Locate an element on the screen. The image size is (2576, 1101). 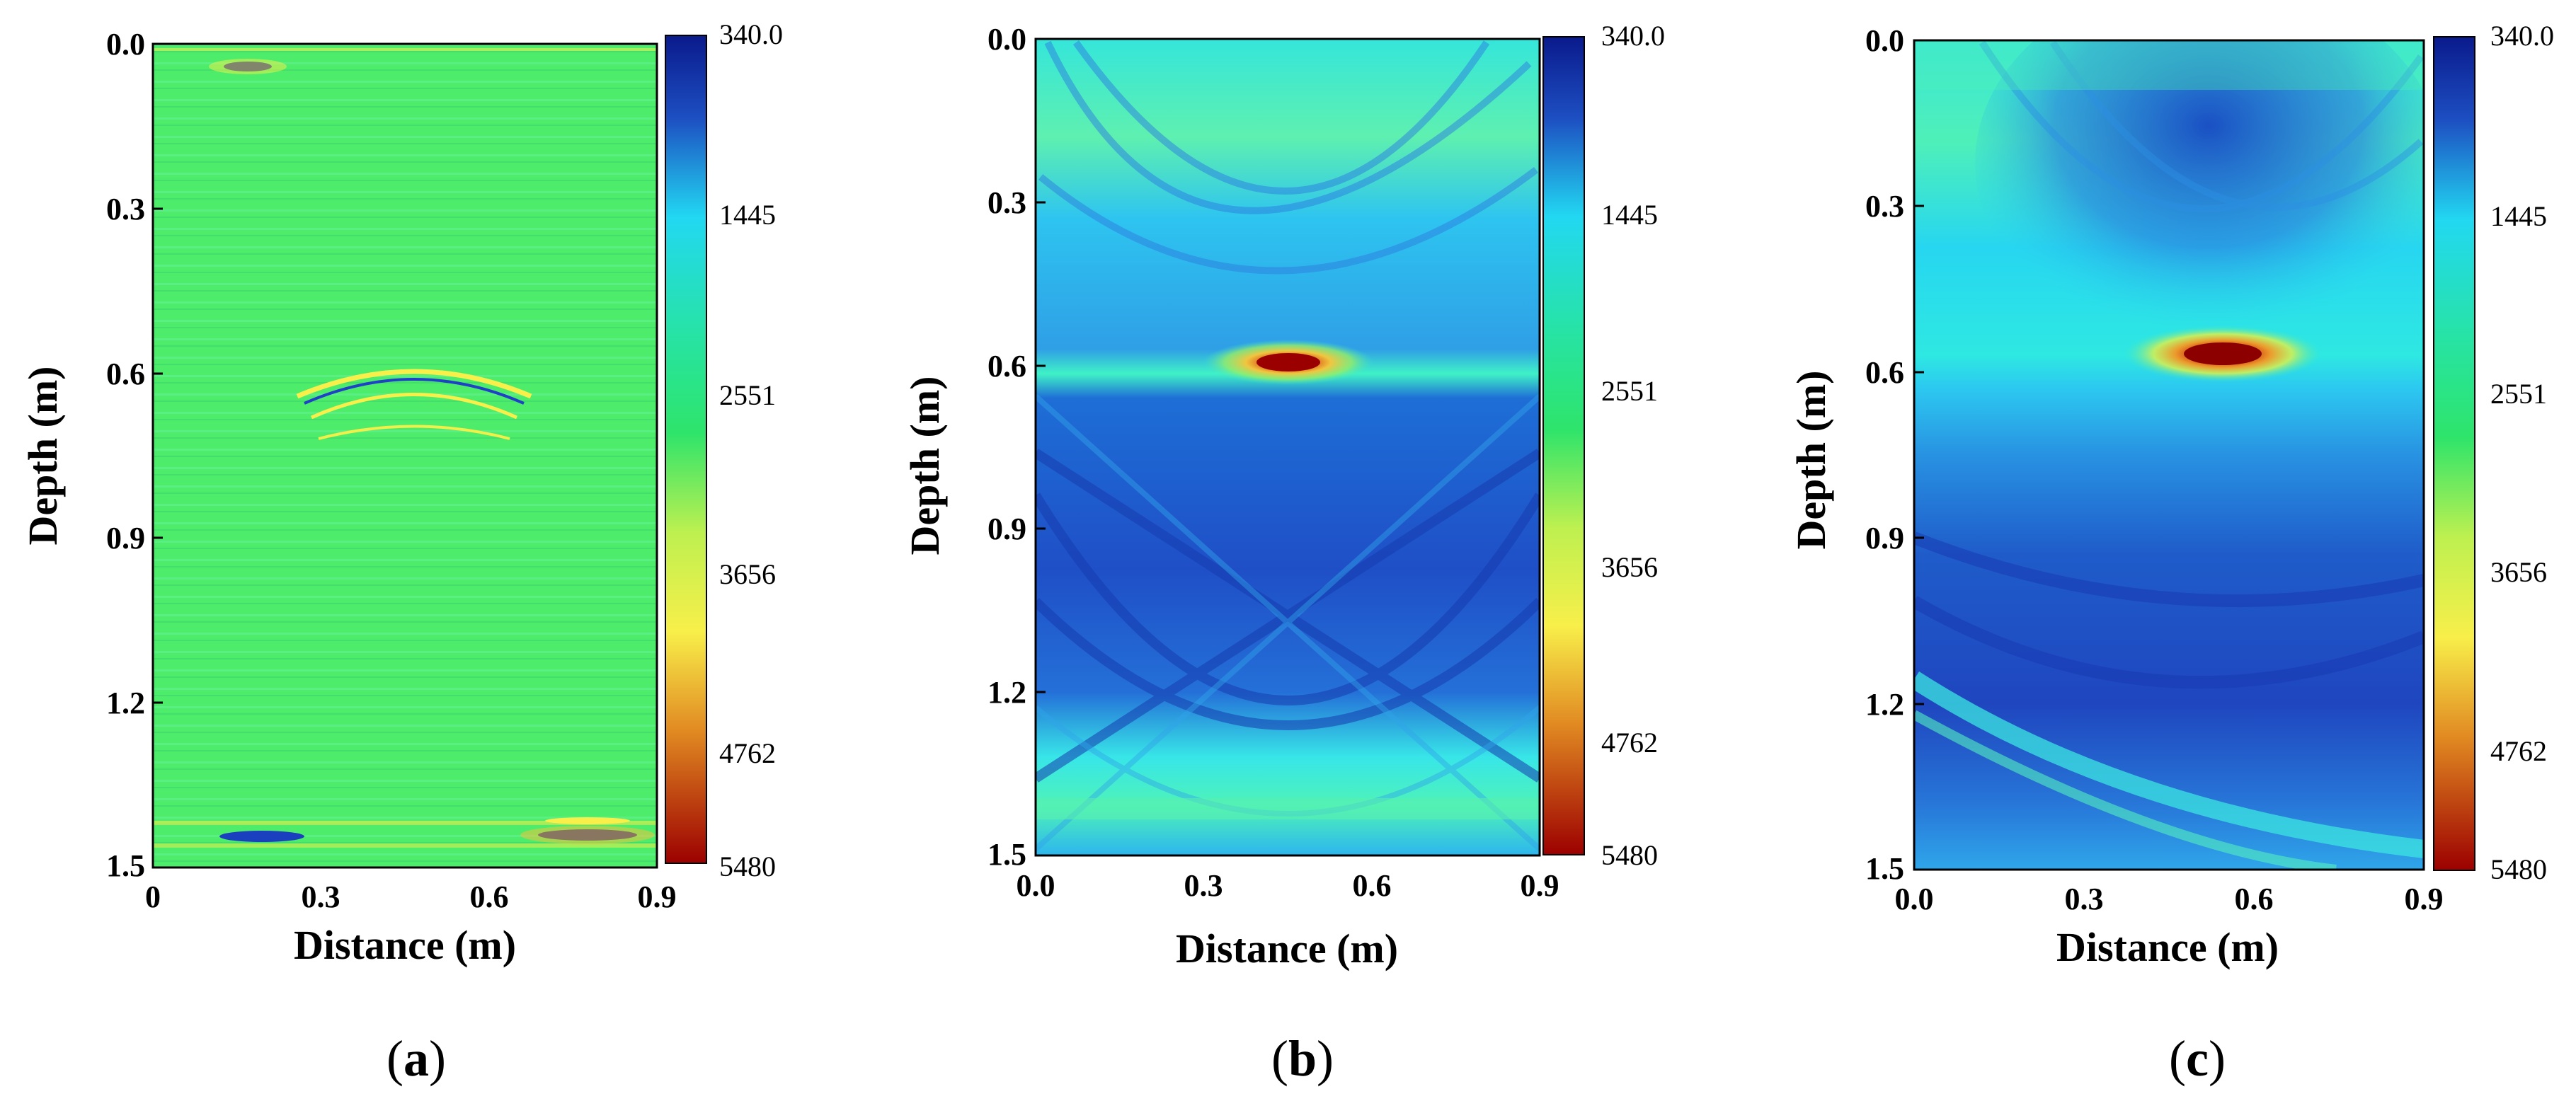
plot-frame-b is located at coordinates (1287, 447).